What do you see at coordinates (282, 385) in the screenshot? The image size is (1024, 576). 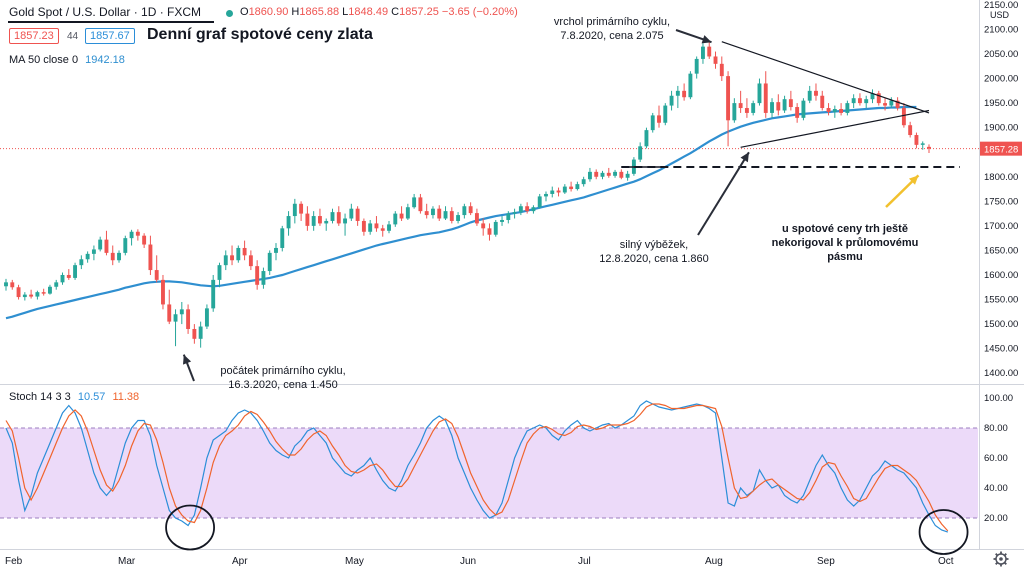 I see `annotation-cycle-start-line: 16.3.2020, cena 1.450` at bounding box center [282, 385].